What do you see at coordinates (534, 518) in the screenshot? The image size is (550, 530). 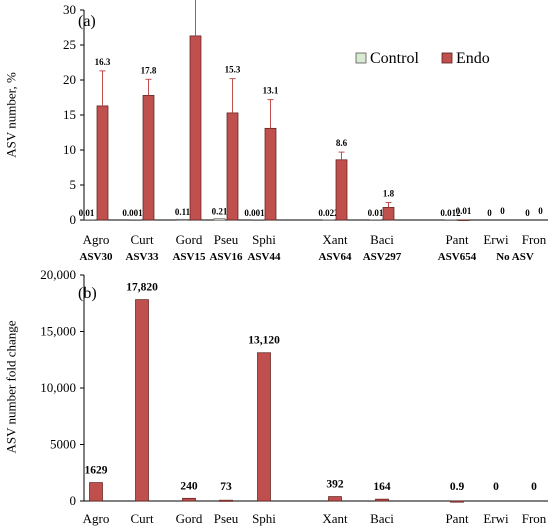 I see `category-label-b: Fron` at bounding box center [534, 518].